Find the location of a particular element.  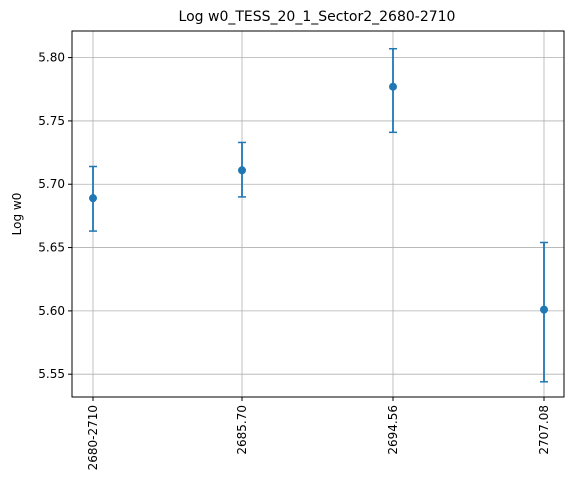

y-tick-label: 5.80 is located at coordinates (51, 58).